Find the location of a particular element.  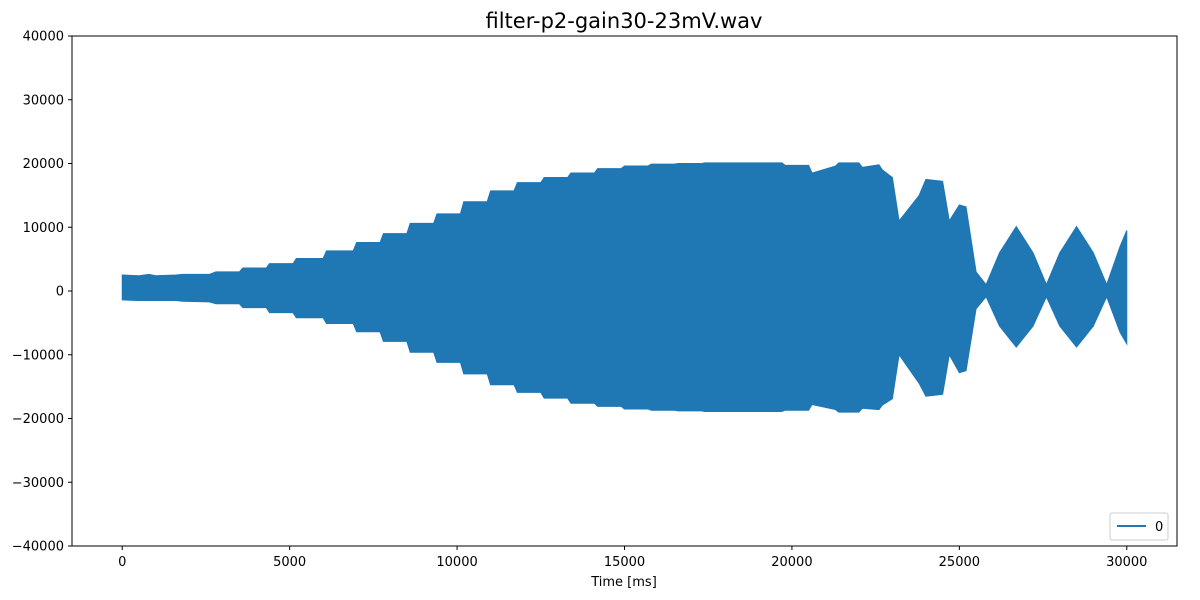

legend: 0 is located at coordinates (1139, 526).